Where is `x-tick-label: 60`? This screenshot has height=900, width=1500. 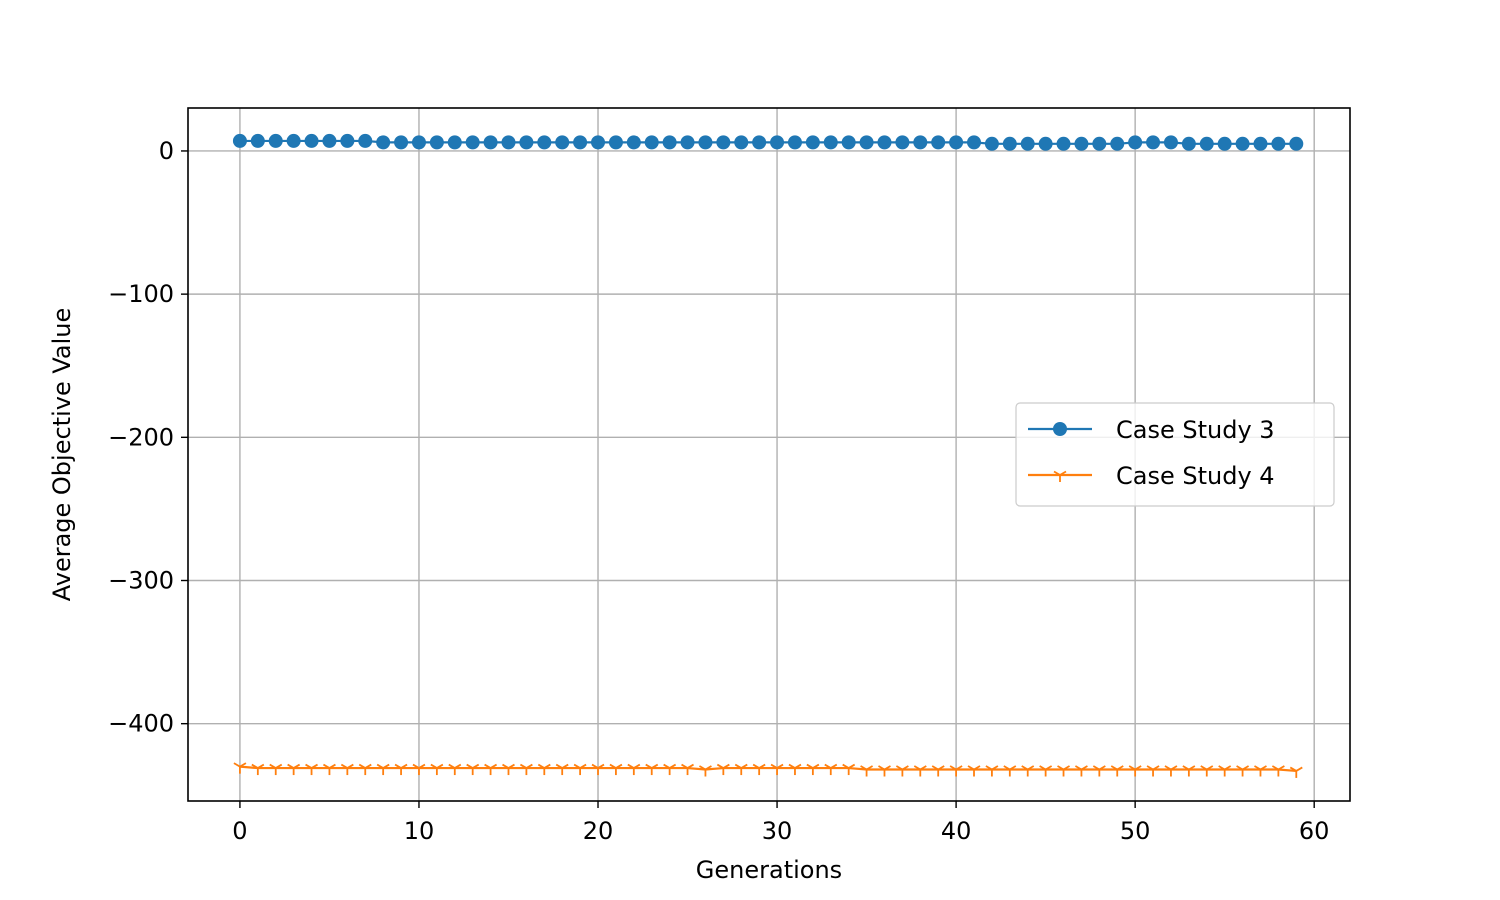
x-tick-label: 60 is located at coordinates (1314, 831).